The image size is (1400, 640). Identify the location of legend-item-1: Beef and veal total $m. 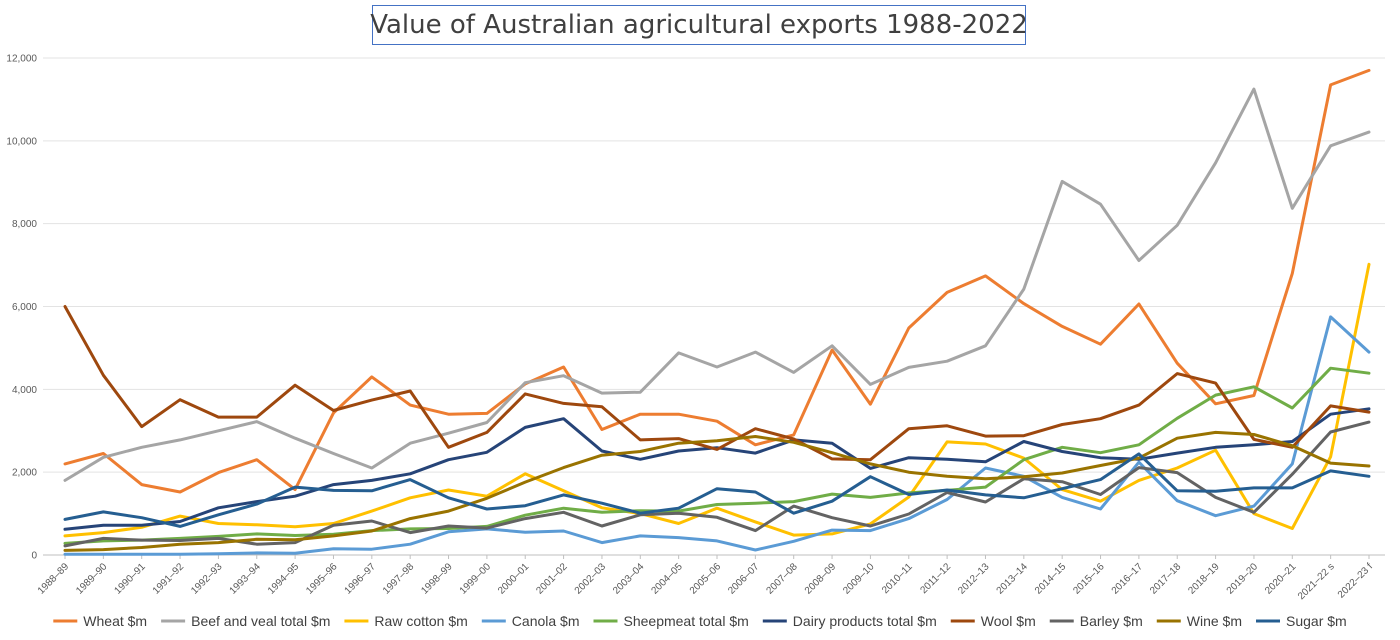
(245, 621).